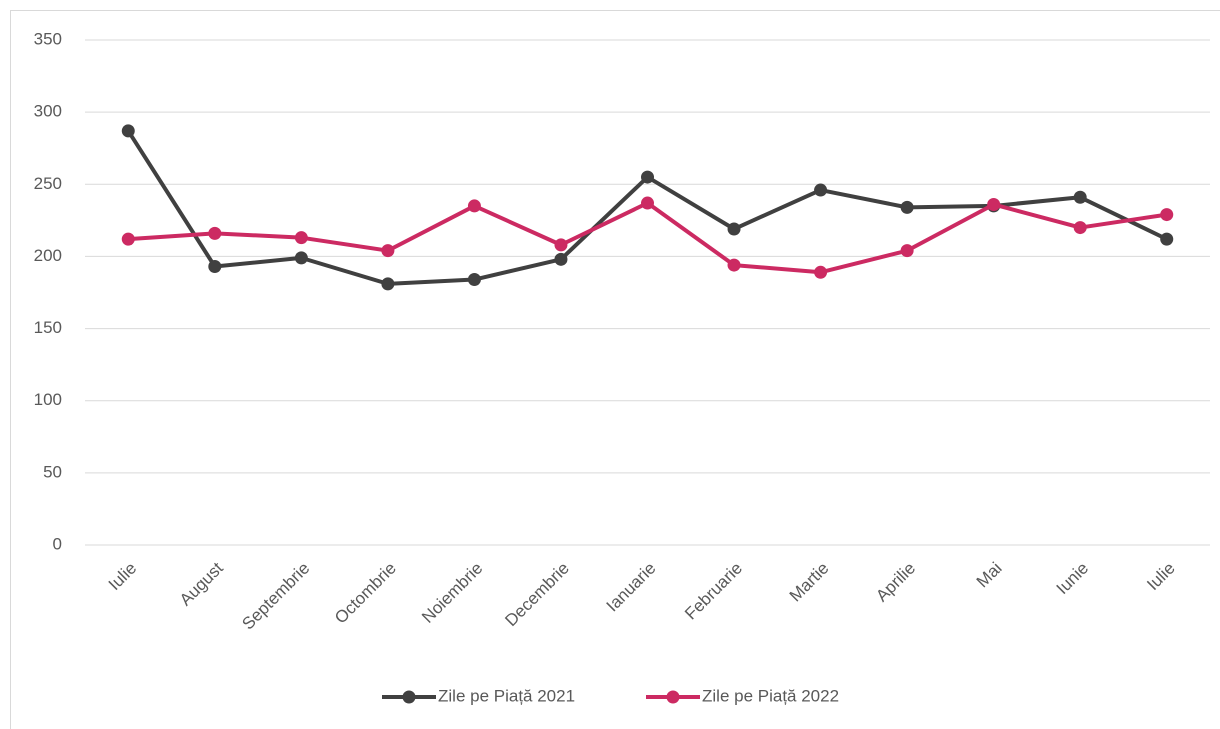 This screenshot has width=1220, height=729. Describe the element at coordinates (506, 695) in the screenshot. I see `legend-label: Zile pe Piață 2021` at that location.